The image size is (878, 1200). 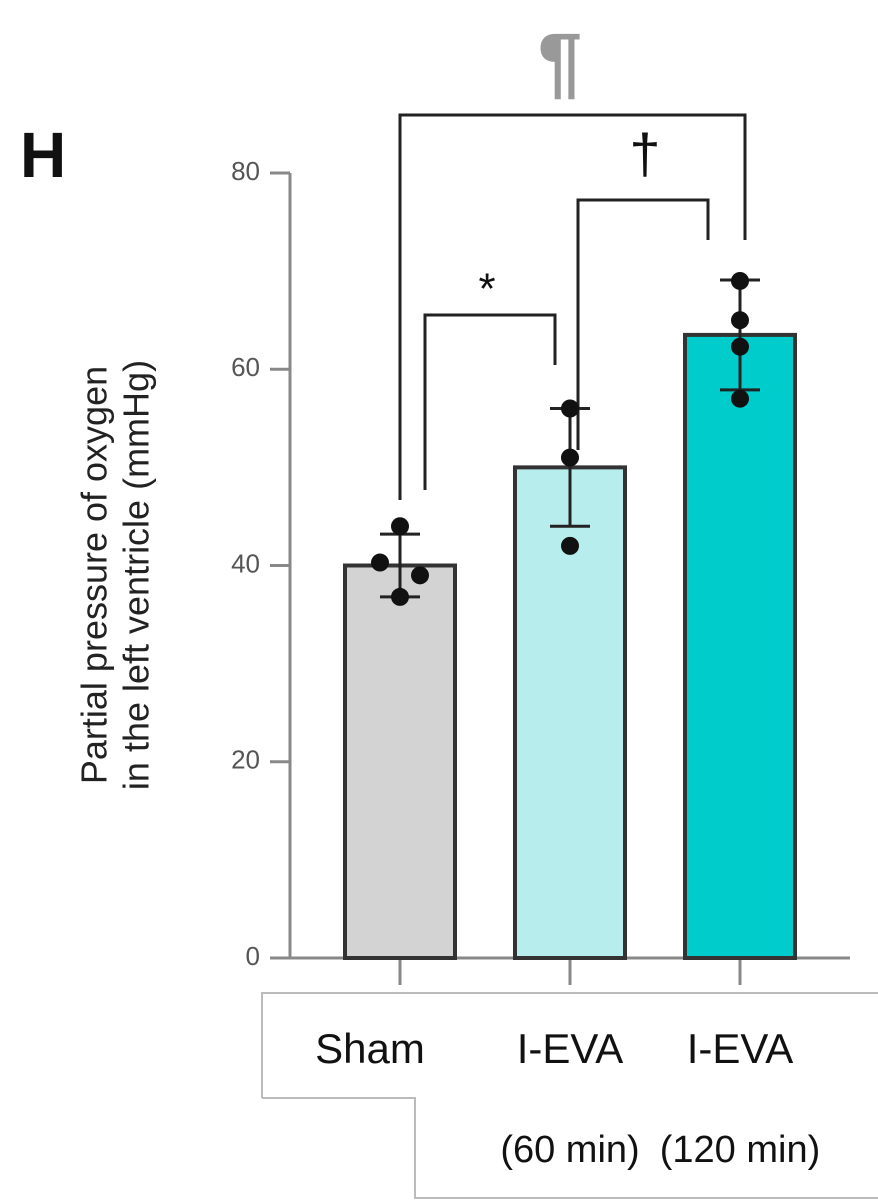 What do you see at coordinates (560, 61) in the screenshot?
I see `significance: ¶` at bounding box center [560, 61].